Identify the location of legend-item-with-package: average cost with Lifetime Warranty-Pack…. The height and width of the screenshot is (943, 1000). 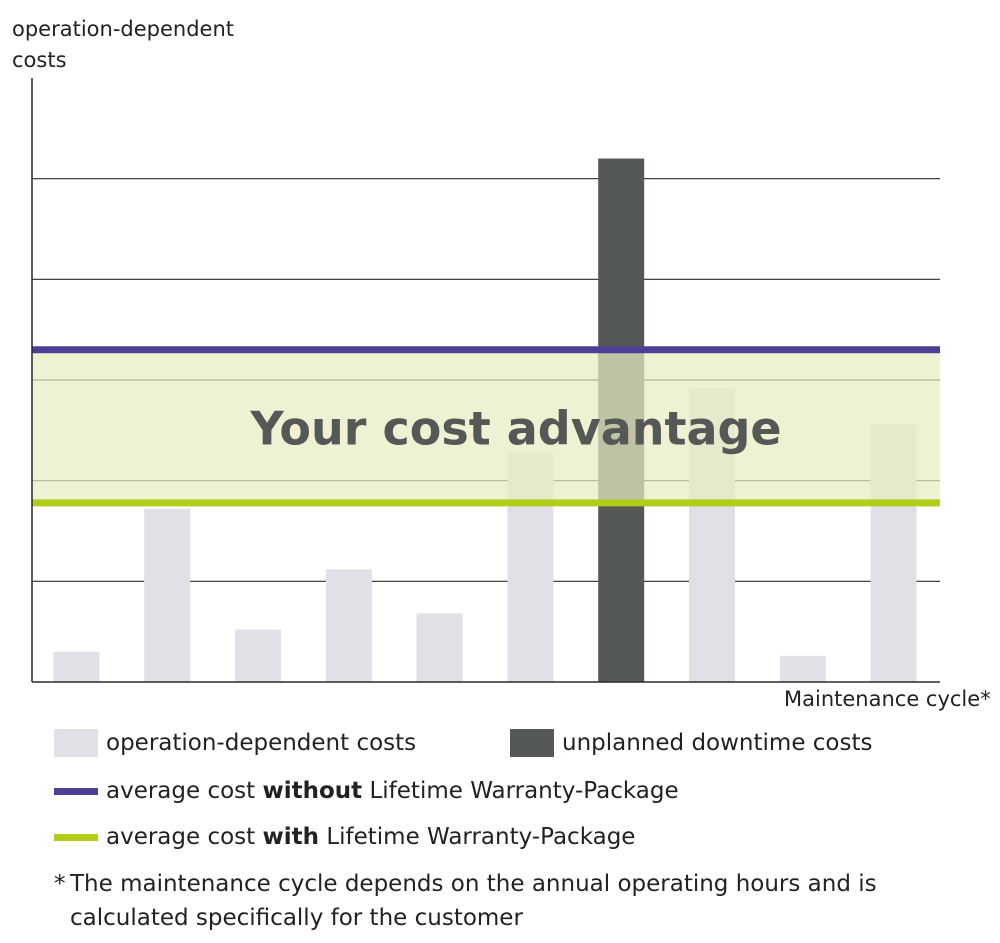
(344, 837).